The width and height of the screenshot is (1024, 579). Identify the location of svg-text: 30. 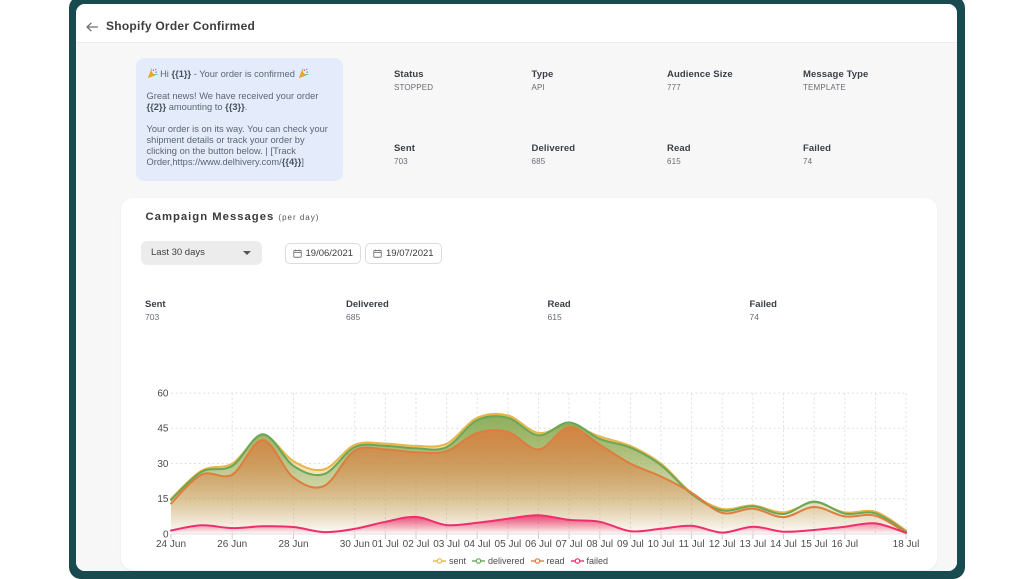
(163, 464).